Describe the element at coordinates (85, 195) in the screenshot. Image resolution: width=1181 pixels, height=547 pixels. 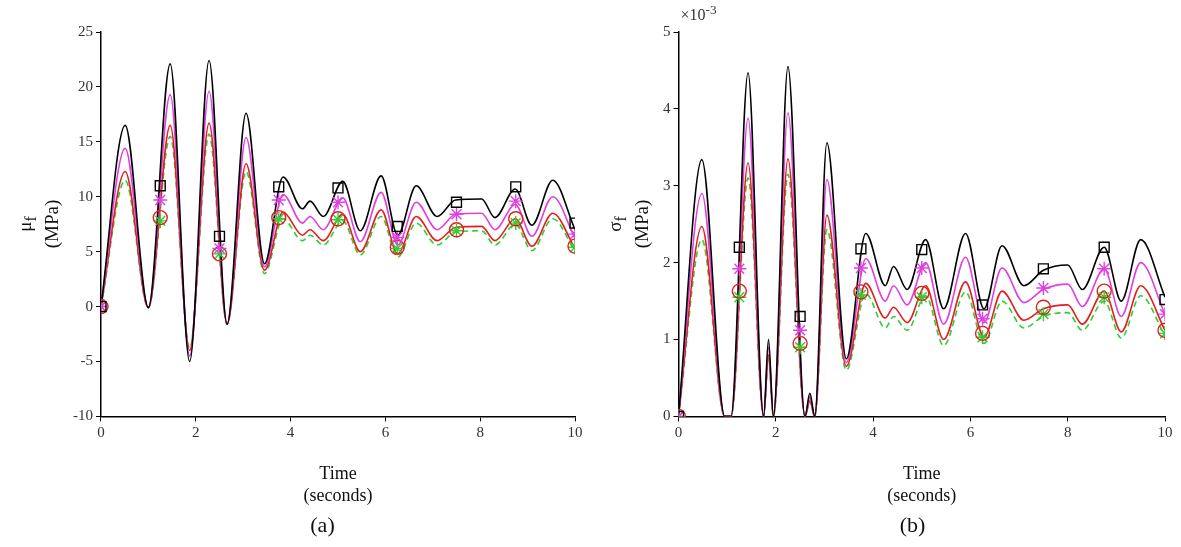
I see `y-tick-label: 10` at that location.